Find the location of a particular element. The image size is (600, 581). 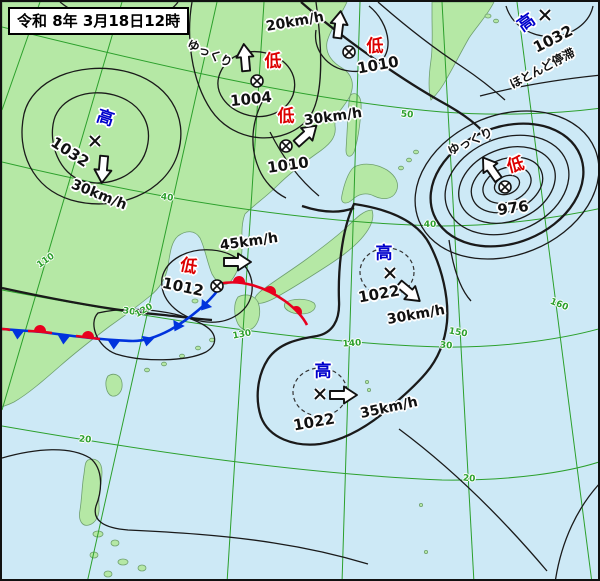

deep-low-isobar-rings is located at coordinates (506, 185).